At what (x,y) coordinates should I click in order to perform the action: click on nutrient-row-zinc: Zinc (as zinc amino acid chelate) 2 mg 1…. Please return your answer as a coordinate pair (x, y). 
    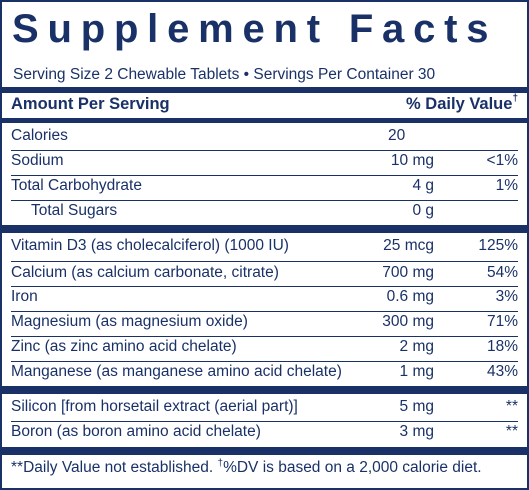
    Looking at the image, I should click on (264, 347).